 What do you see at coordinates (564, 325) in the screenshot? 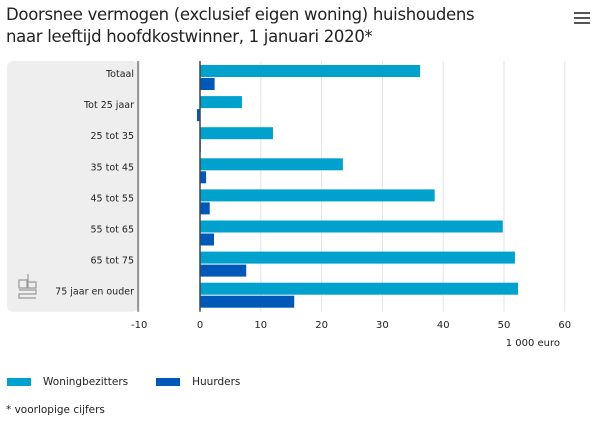
I see `x-tick-label: 60` at bounding box center [564, 325].